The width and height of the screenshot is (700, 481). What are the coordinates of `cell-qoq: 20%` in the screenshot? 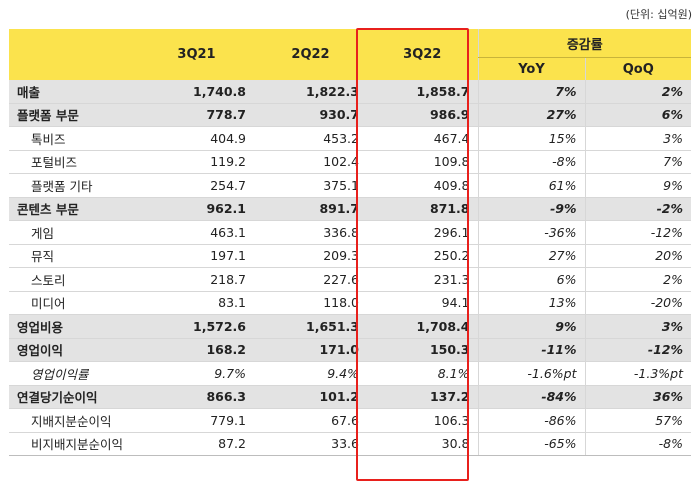 It's located at (638, 256).